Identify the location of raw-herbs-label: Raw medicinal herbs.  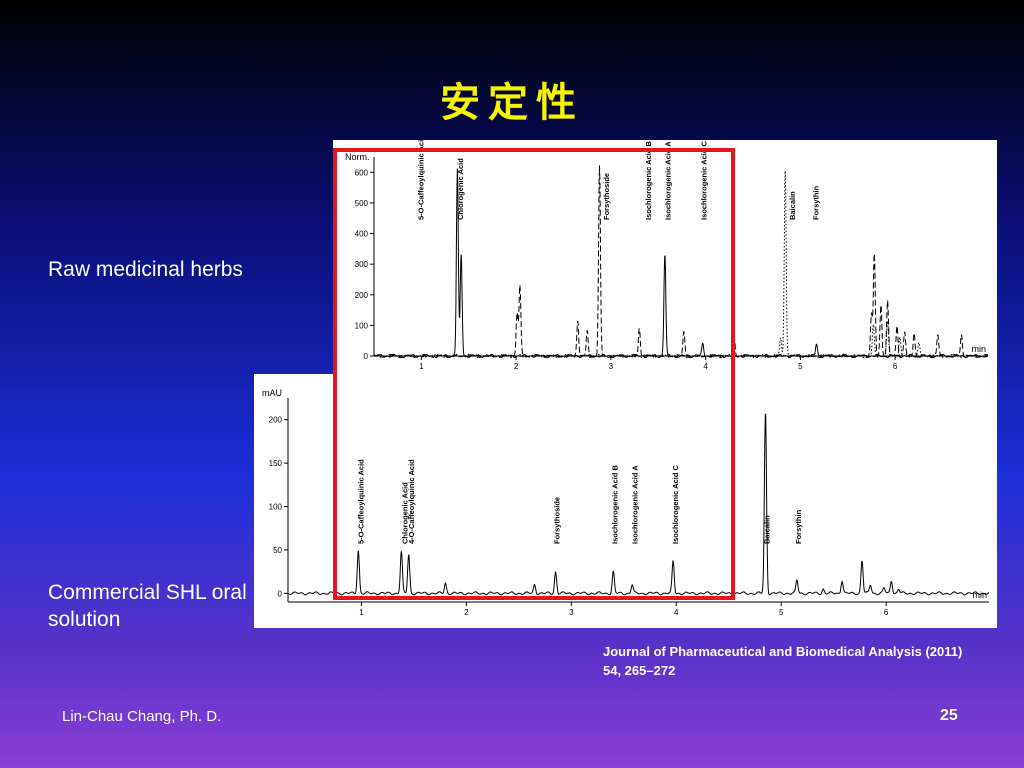
(145, 269).